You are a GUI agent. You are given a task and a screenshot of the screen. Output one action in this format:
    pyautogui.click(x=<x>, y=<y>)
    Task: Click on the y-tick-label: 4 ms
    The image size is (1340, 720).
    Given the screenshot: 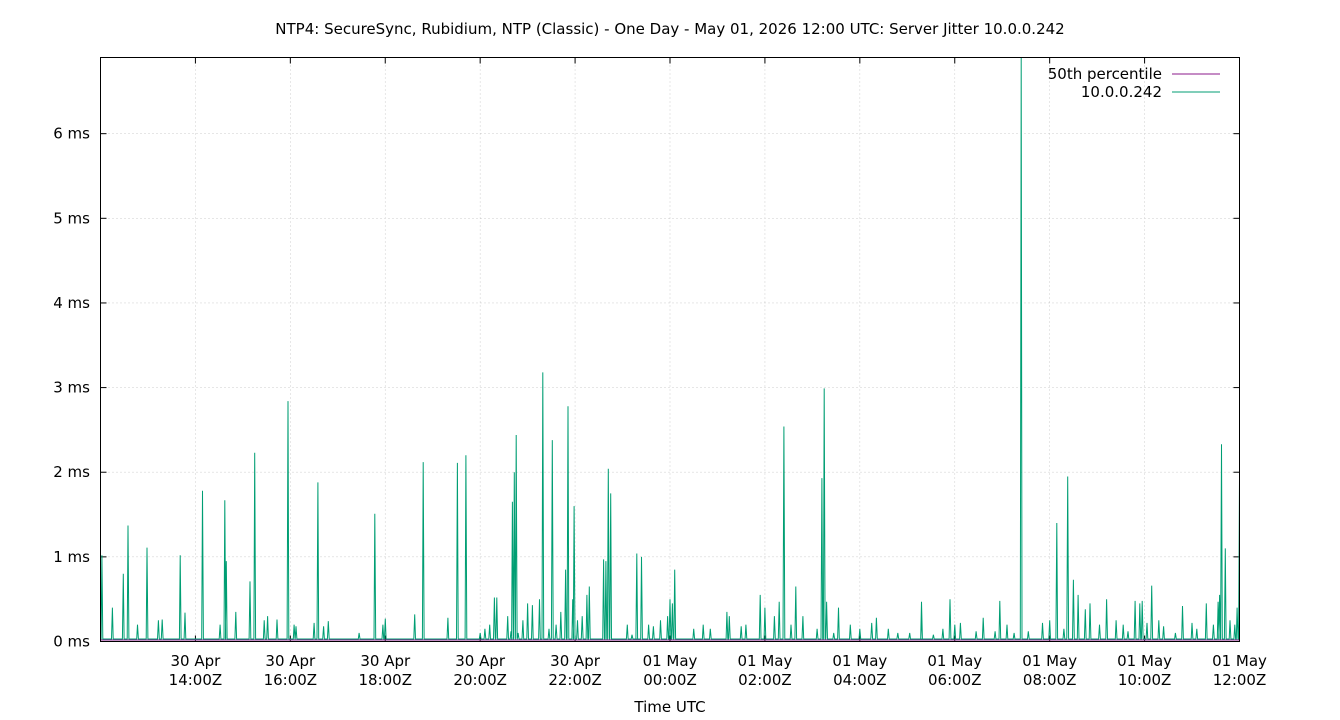 What is the action you would take?
    pyautogui.click(x=71, y=303)
    